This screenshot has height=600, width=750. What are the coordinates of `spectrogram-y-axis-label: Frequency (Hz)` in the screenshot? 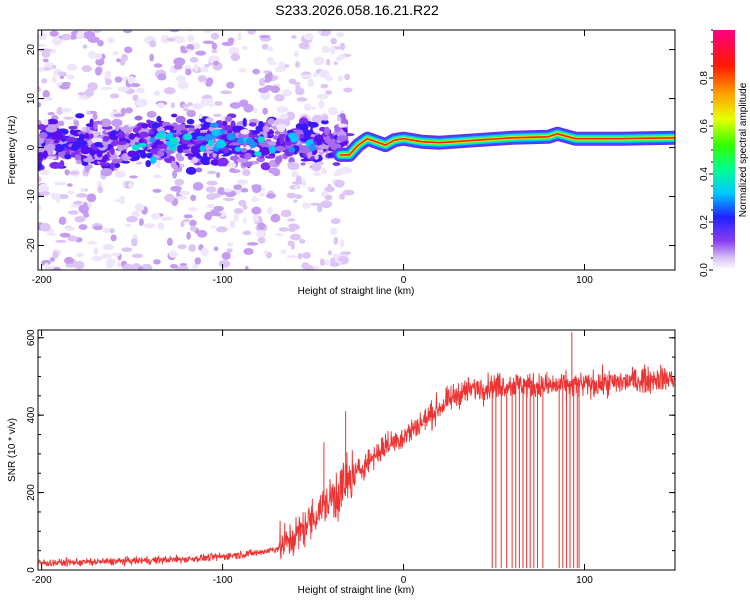 It's located at (12, 150).